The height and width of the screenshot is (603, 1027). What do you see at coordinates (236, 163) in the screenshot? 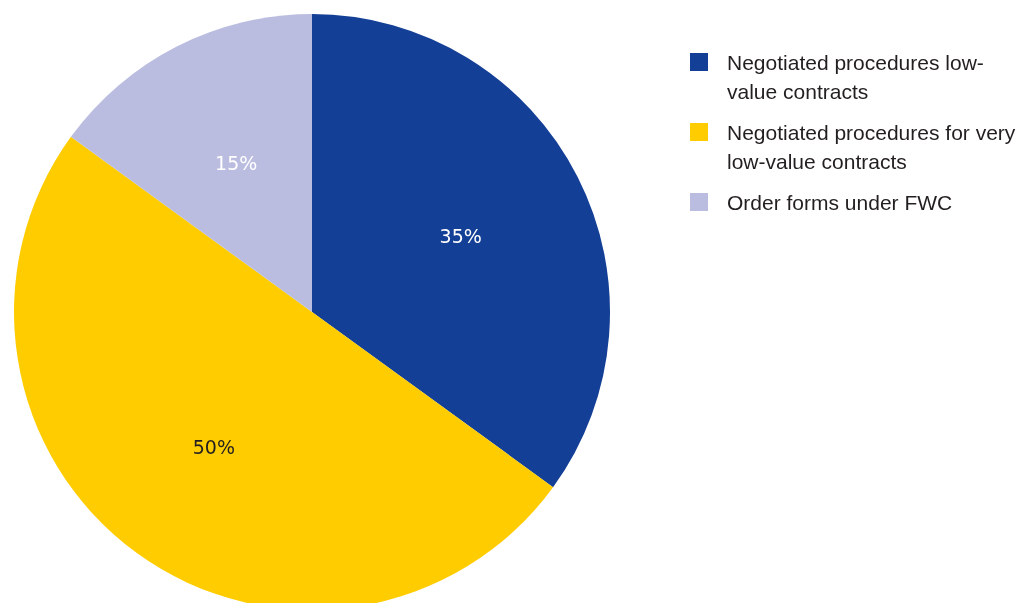
I see `data-label: 15%` at bounding box center [236, 163].